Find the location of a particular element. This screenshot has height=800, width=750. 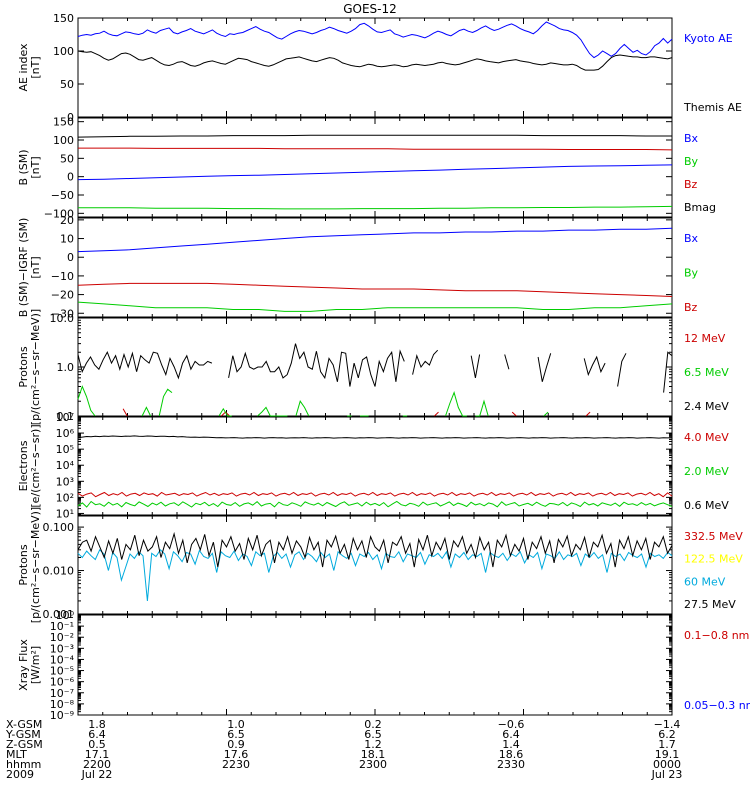

ylabel-line: Electrons is located at coordinates (23, 465).